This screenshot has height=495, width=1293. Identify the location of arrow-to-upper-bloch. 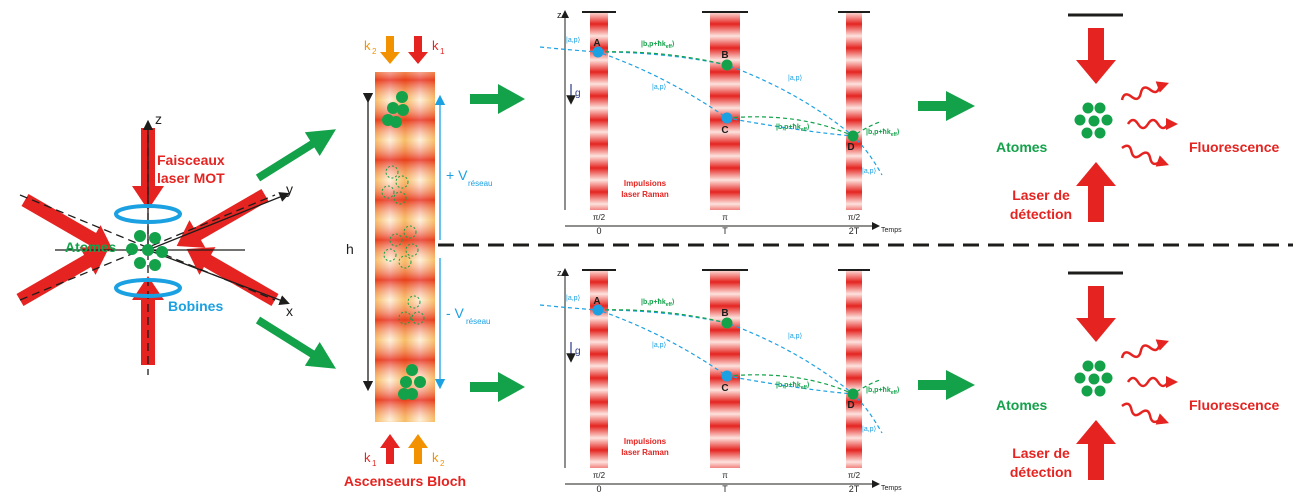
(296, 155).